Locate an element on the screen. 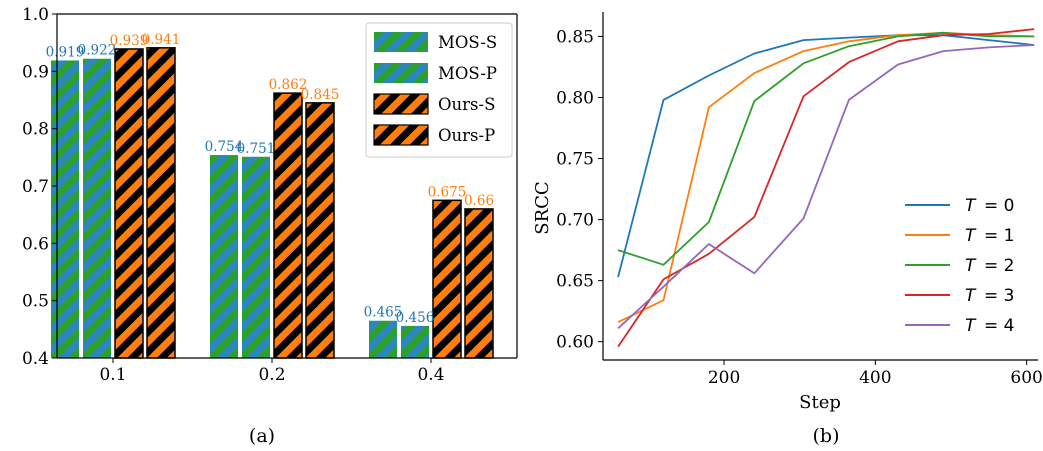 The height and width of the screenshot is (451, 1043). y-tick-label: 0.7 is located at coordinates (35, 187).